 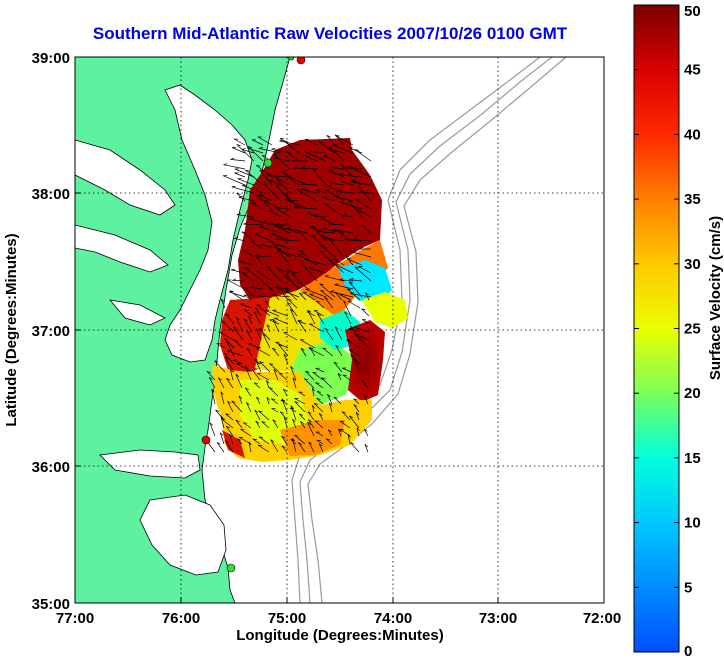 What do you see at coordinates (498, 618) in the screenshot?
I see `x-tick-label: 73:00` at bounding box center [498, 618].